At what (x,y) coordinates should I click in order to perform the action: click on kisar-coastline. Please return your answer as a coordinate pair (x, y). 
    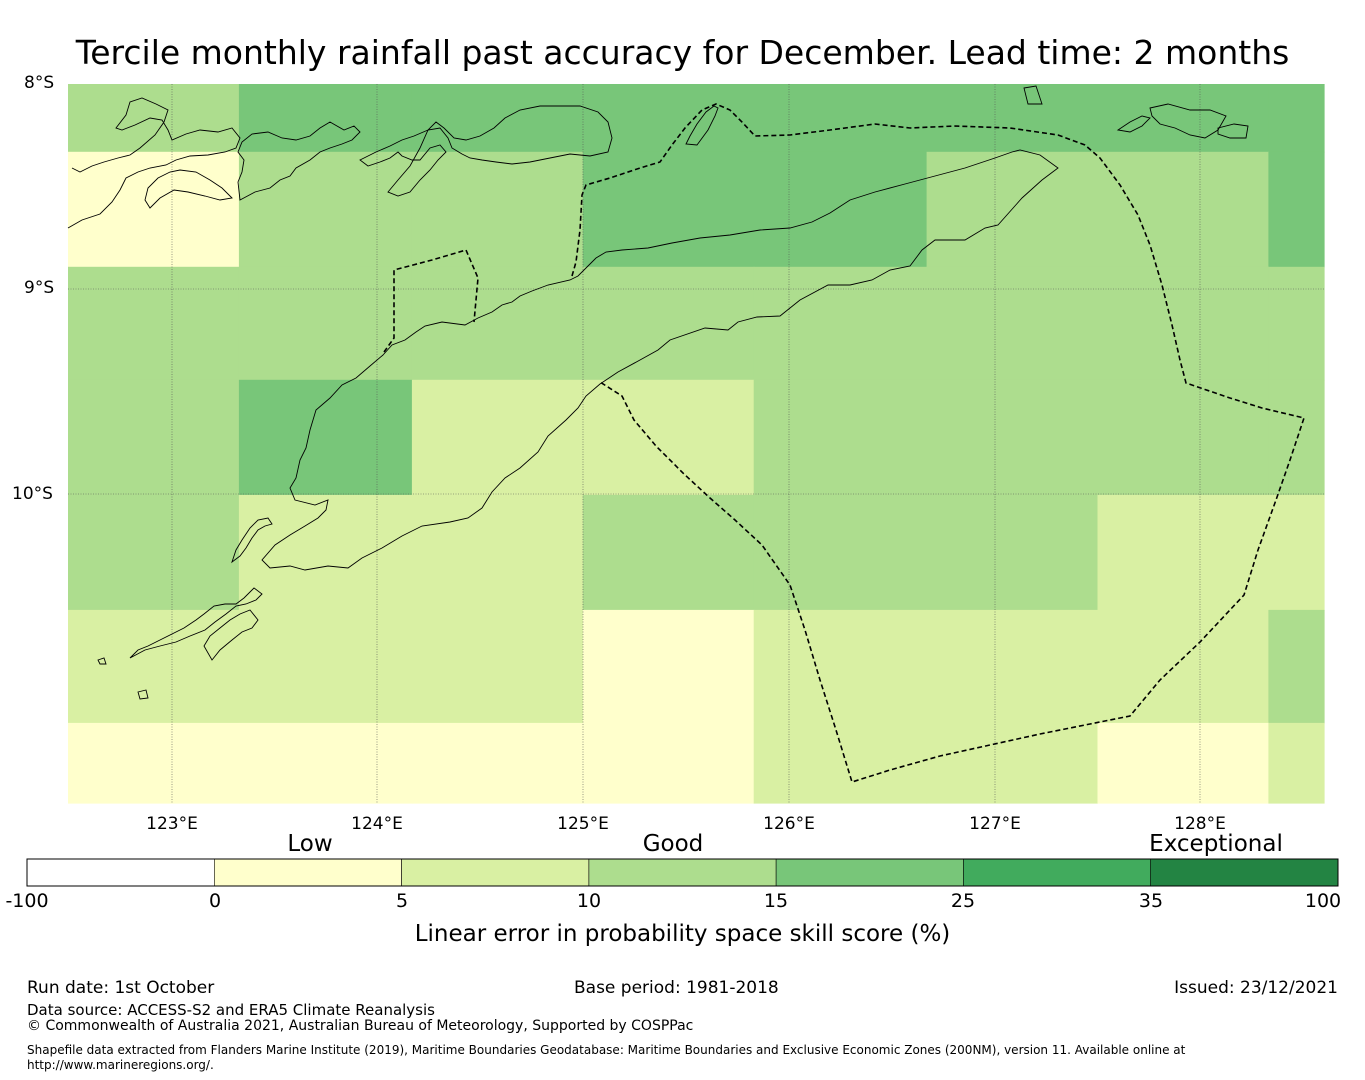
    Looking at the image, I should click on (702, 125).